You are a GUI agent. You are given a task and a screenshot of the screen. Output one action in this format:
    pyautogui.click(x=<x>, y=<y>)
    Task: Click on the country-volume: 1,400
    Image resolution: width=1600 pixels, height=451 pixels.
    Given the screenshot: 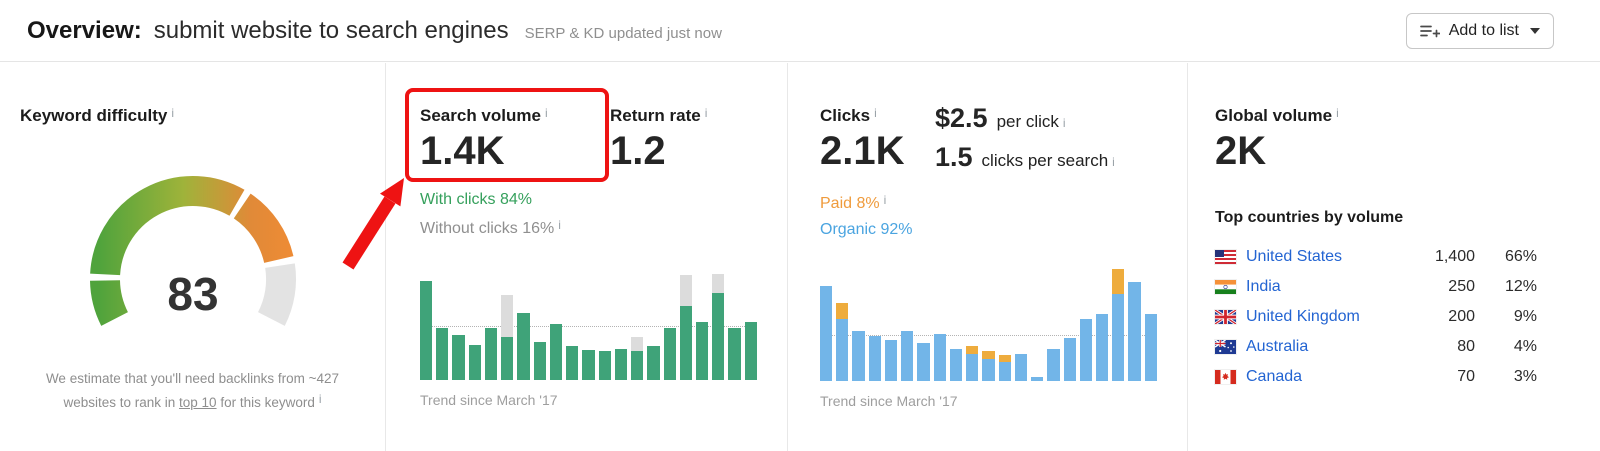 What is the action you would take?
    pyautogui.click(x=1454, y=256)
    